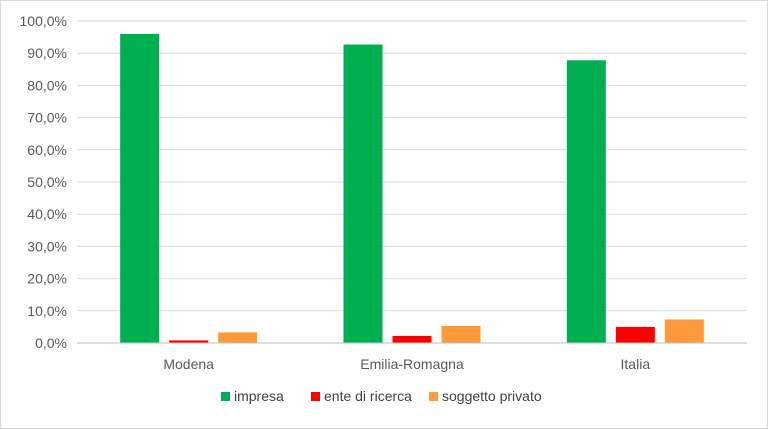 This screenshot has height=430, width=768. What do you see at coordinates (47, 53) in the screenshot?
I see `y-tick-label: 90,0%` at bounding box center [47, 53].